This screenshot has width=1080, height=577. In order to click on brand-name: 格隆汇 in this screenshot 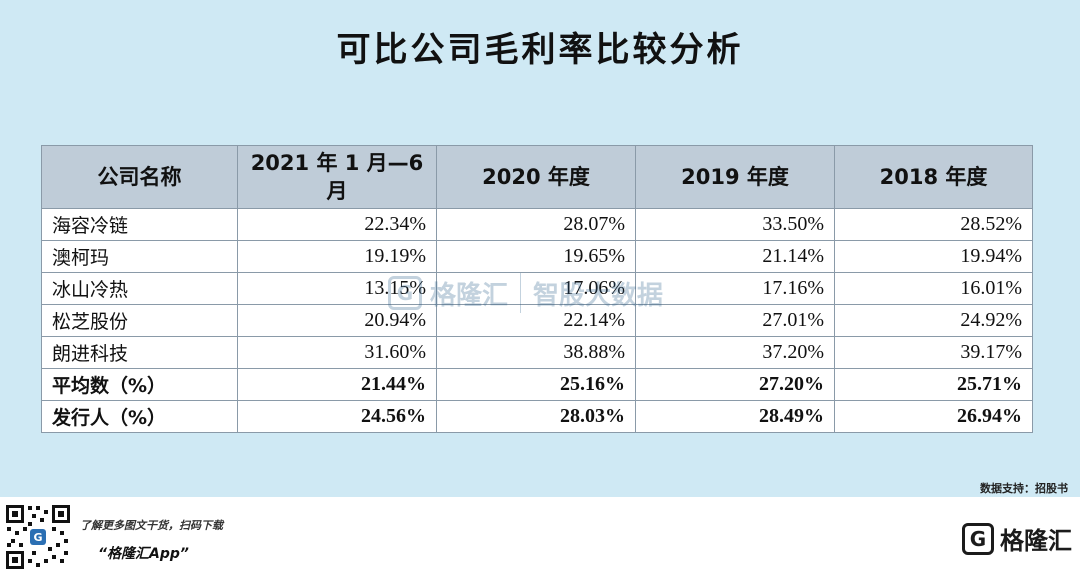, I will do `click(1036, 541)`.